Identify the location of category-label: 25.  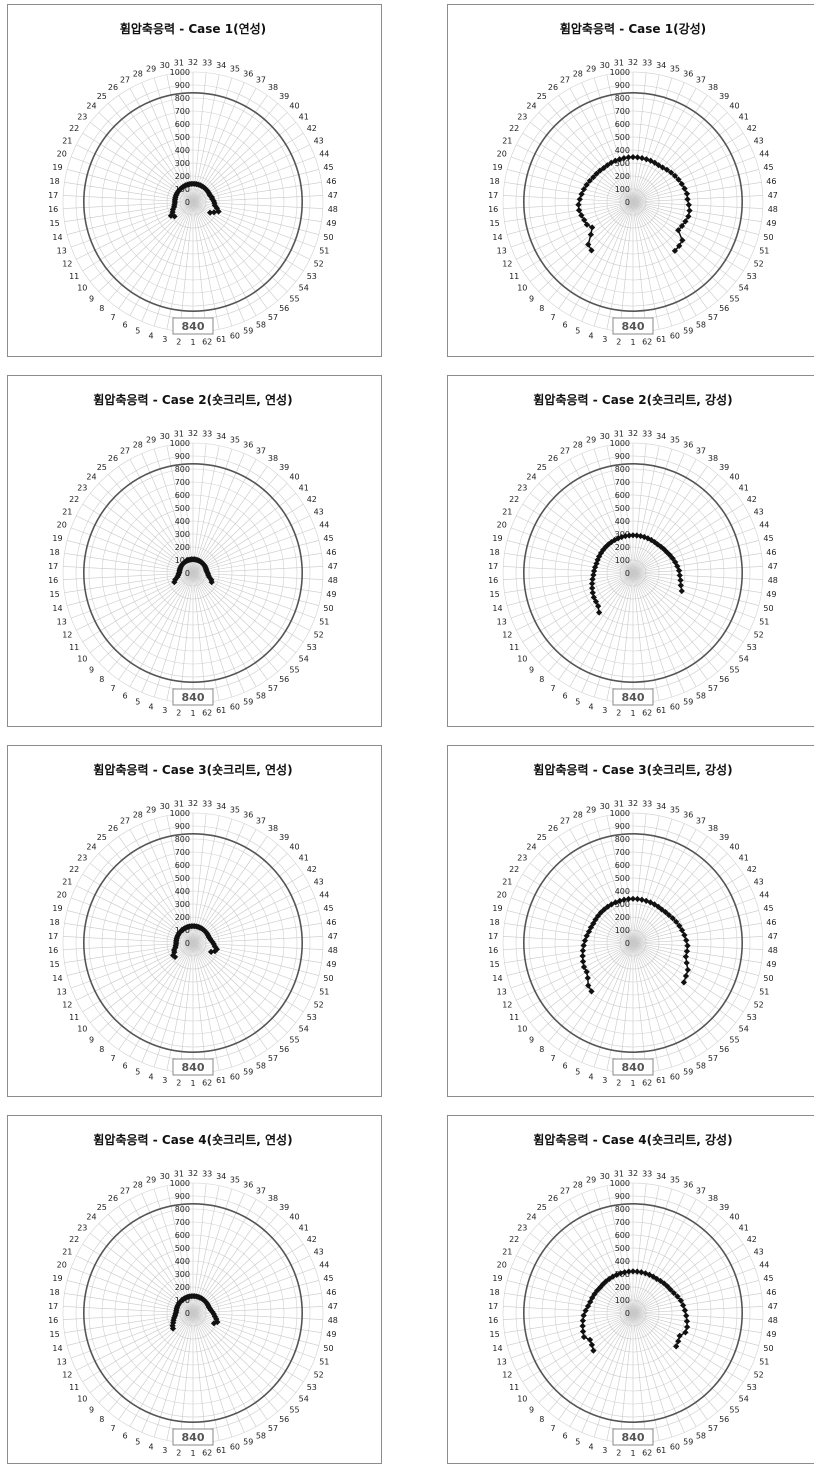
(542, 1207).